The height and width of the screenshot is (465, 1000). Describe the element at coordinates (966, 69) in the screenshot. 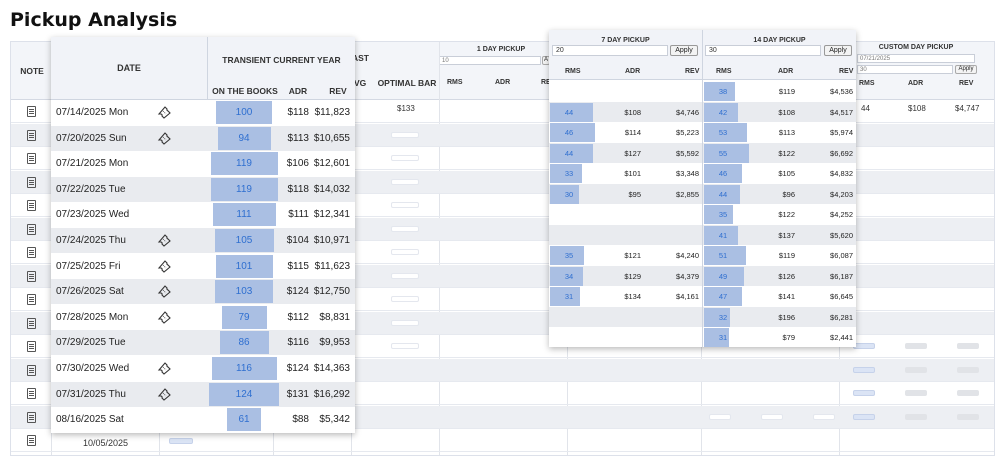

I see `custom-apply-button: Apply` at that location.